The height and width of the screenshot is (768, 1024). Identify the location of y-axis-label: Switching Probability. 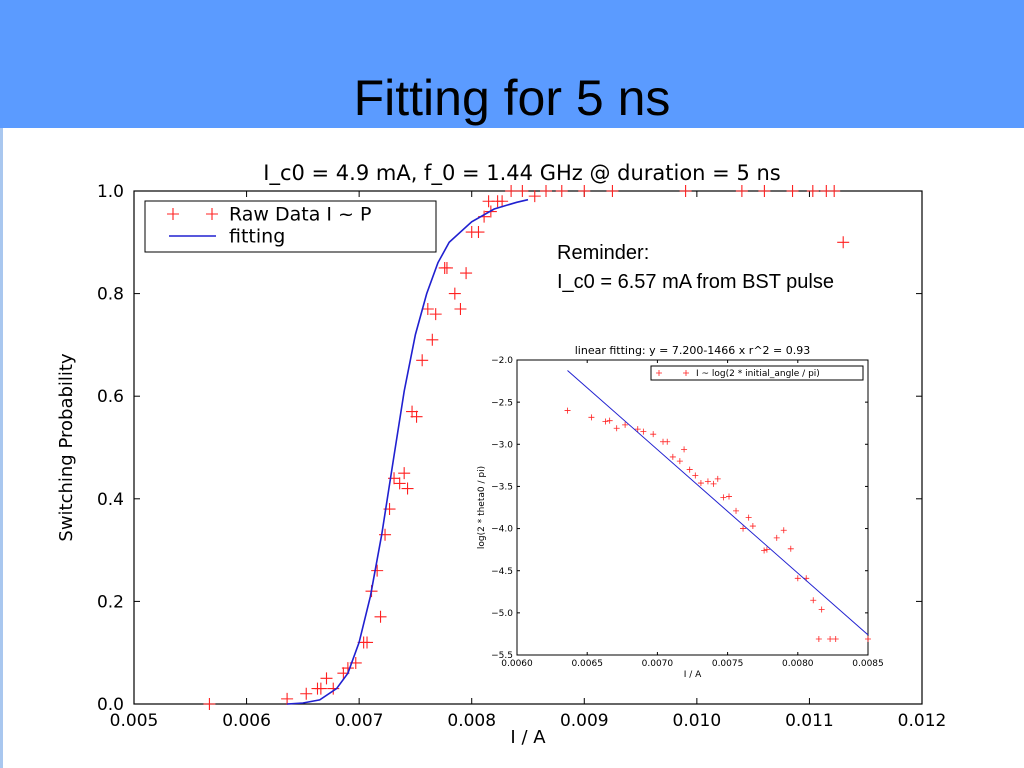
(66, 447).